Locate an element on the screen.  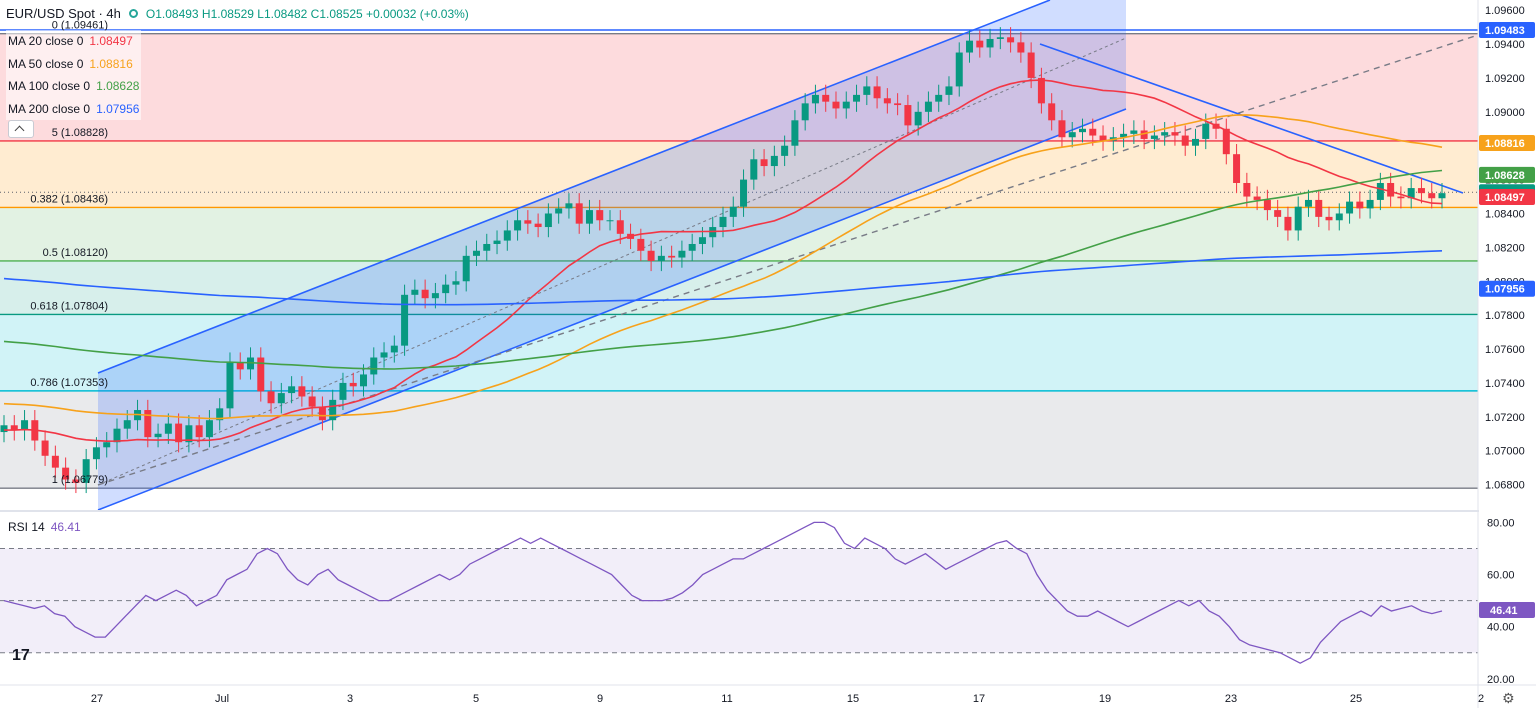
fib-level-label: 5 (1.08828) is located at coordinates (80, 133).